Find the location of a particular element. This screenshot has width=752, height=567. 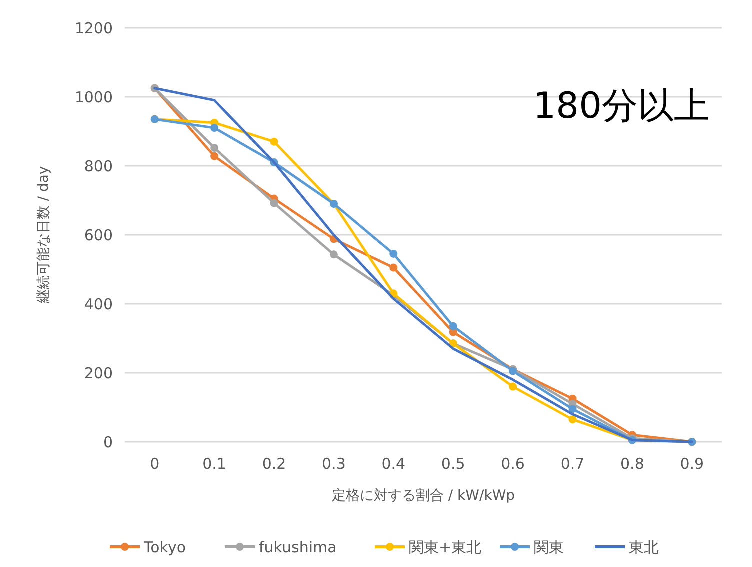

annotation: 180分以上 is located at coordinates (621, 106).